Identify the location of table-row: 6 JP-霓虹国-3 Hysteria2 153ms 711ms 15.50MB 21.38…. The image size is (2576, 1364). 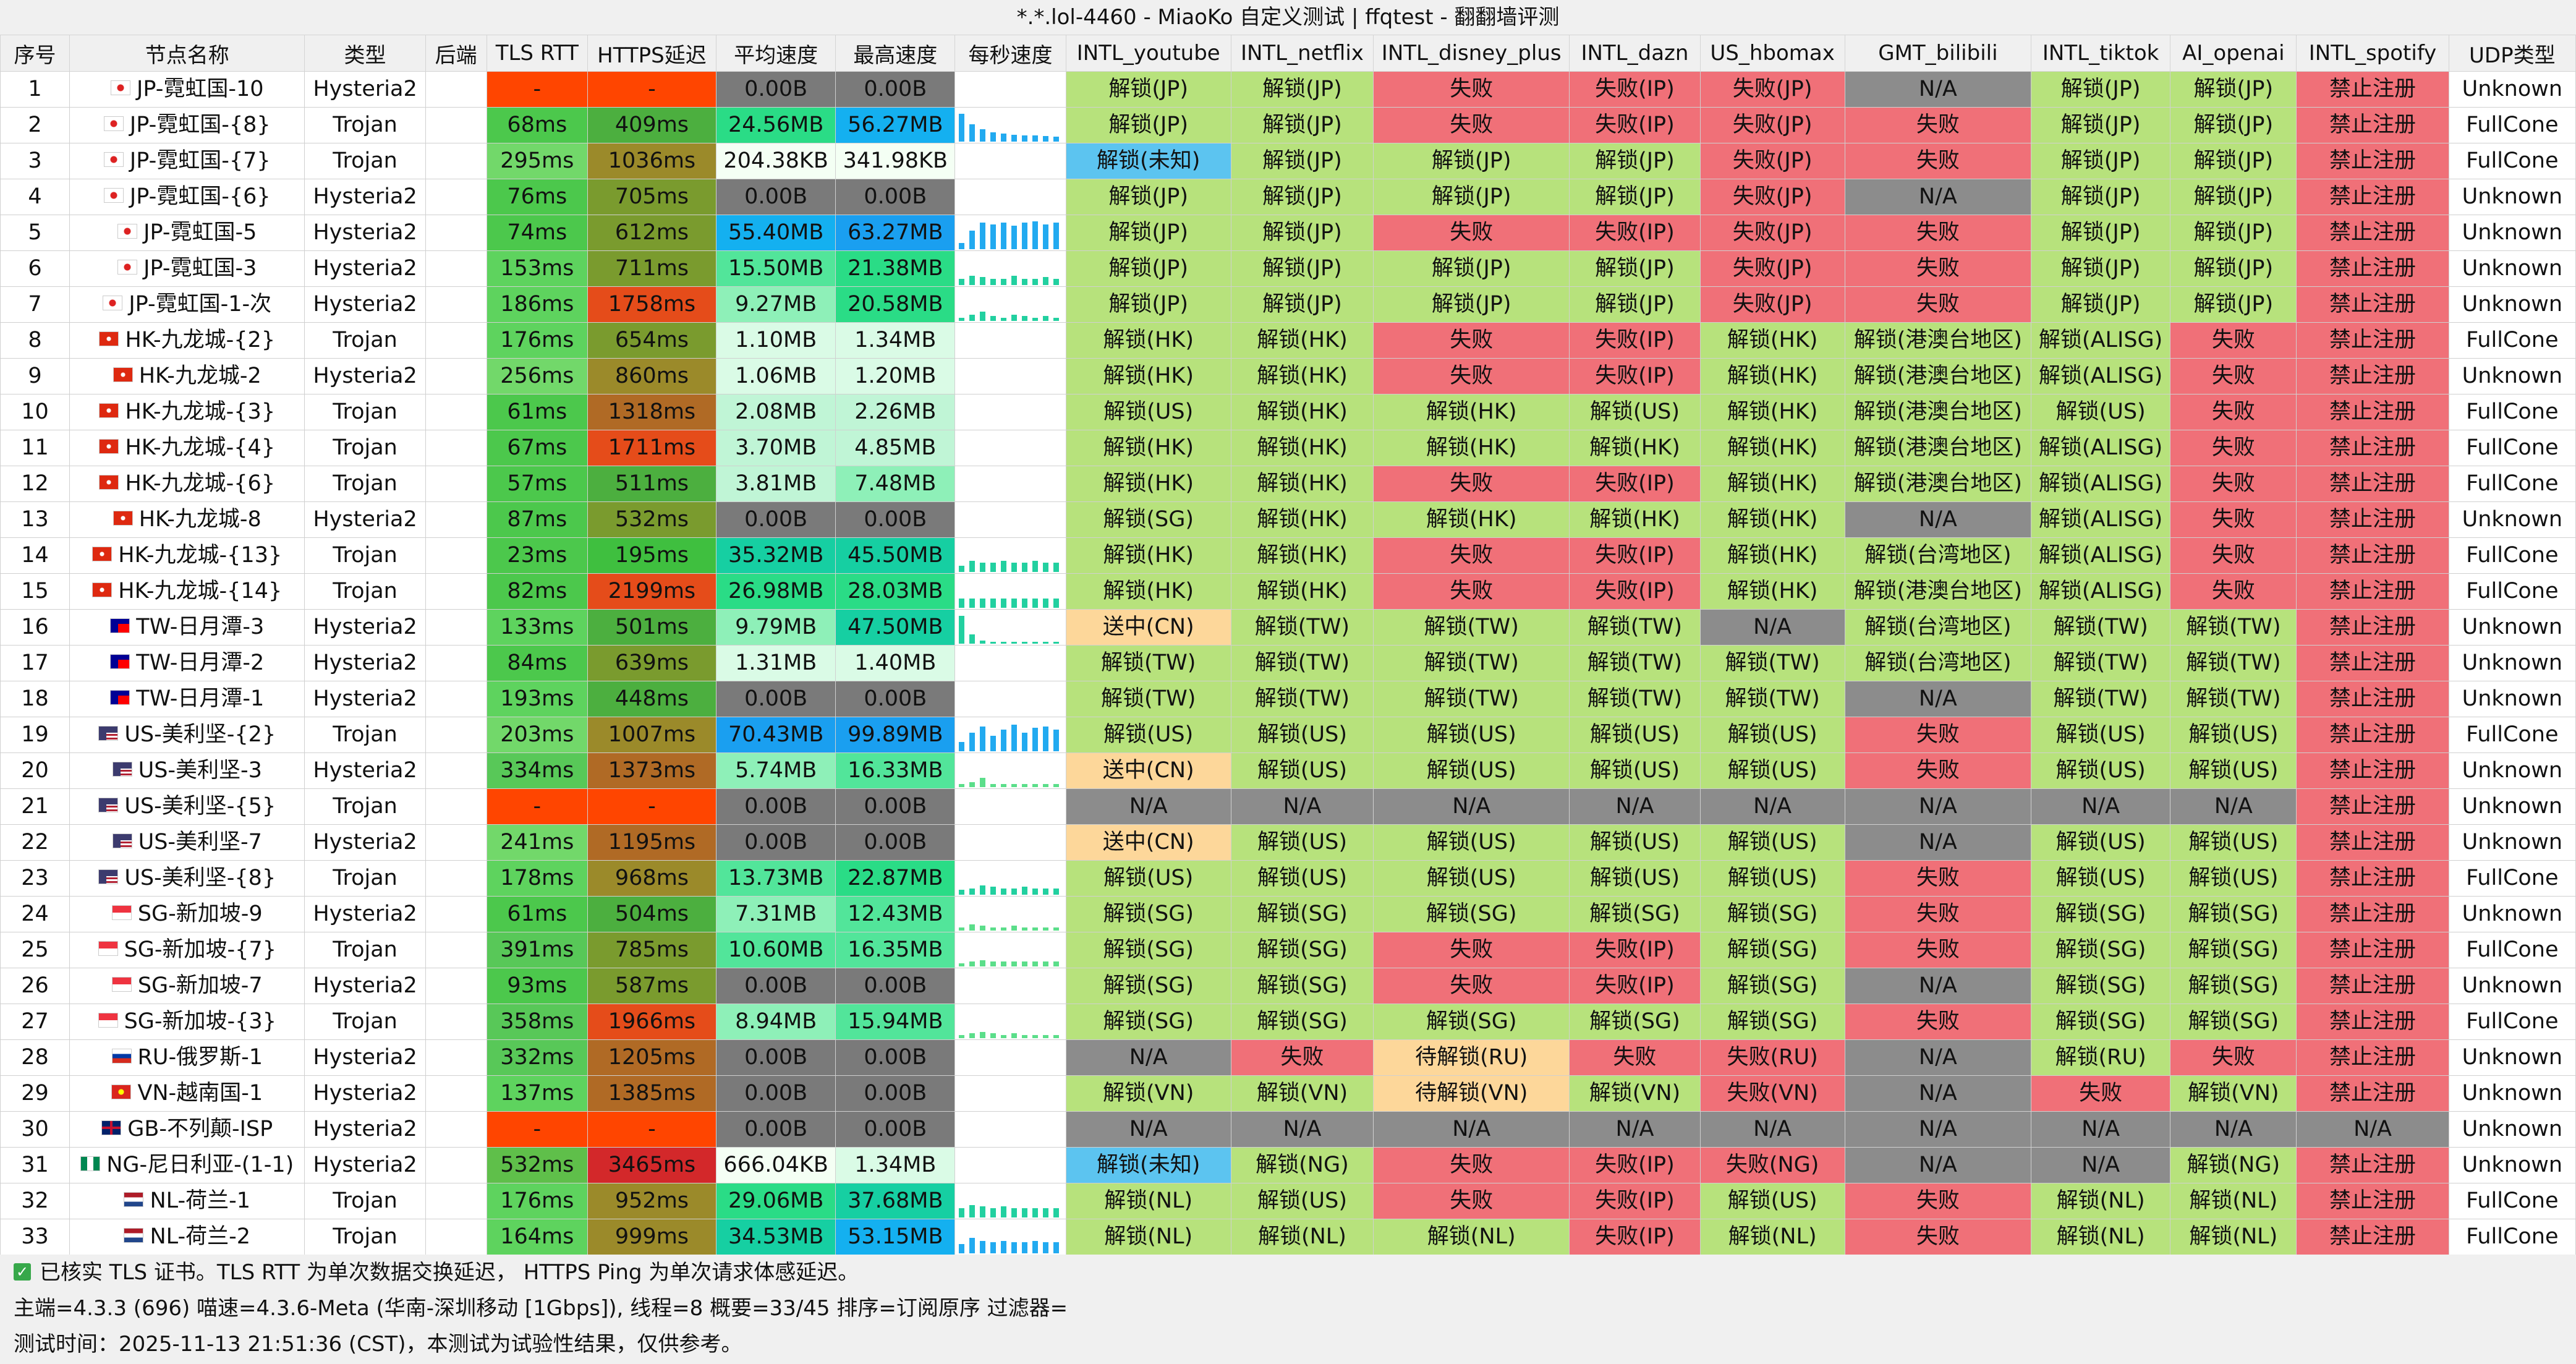
(1288, 268).